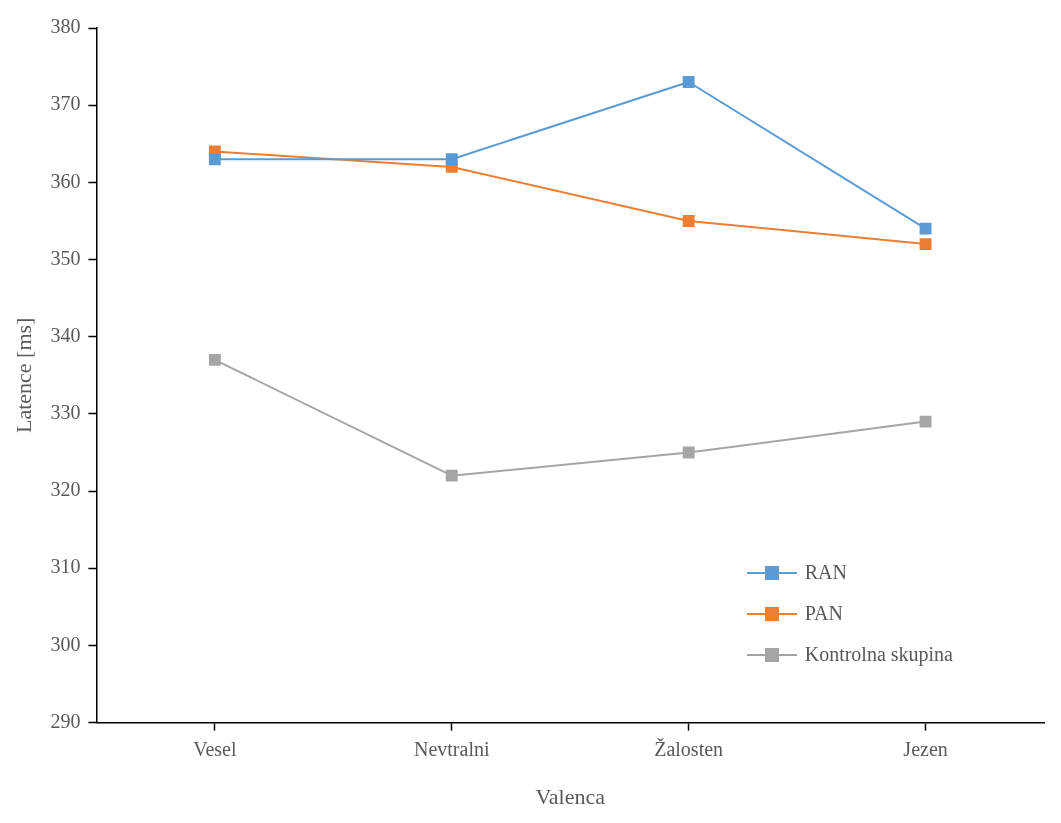 This screenshot has width=1061, height=823. Describe the element at coordinates (689, 748) in the screenshot. I see `x-tick-label: Žalosten` at that location.